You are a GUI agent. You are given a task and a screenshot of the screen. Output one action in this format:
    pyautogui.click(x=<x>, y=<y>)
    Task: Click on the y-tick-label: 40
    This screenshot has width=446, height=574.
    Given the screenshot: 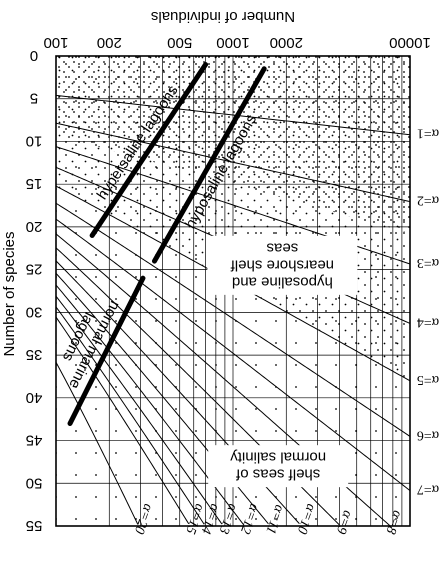 What is the action you would take?
    pyautogui.click(x=34, y=397)
    